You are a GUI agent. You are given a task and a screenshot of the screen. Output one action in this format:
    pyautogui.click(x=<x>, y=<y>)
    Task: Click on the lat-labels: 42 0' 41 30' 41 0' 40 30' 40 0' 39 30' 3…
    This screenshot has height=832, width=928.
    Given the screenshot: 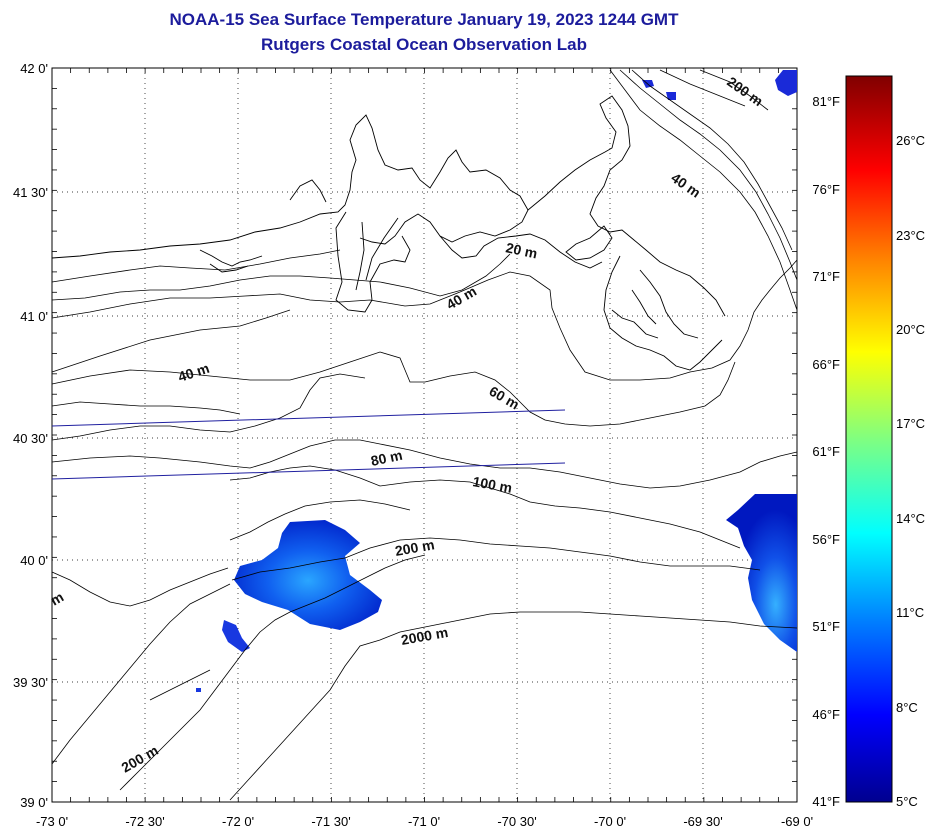 What is the action you would take?
    pyautogui.click(x=30, y=435)
    